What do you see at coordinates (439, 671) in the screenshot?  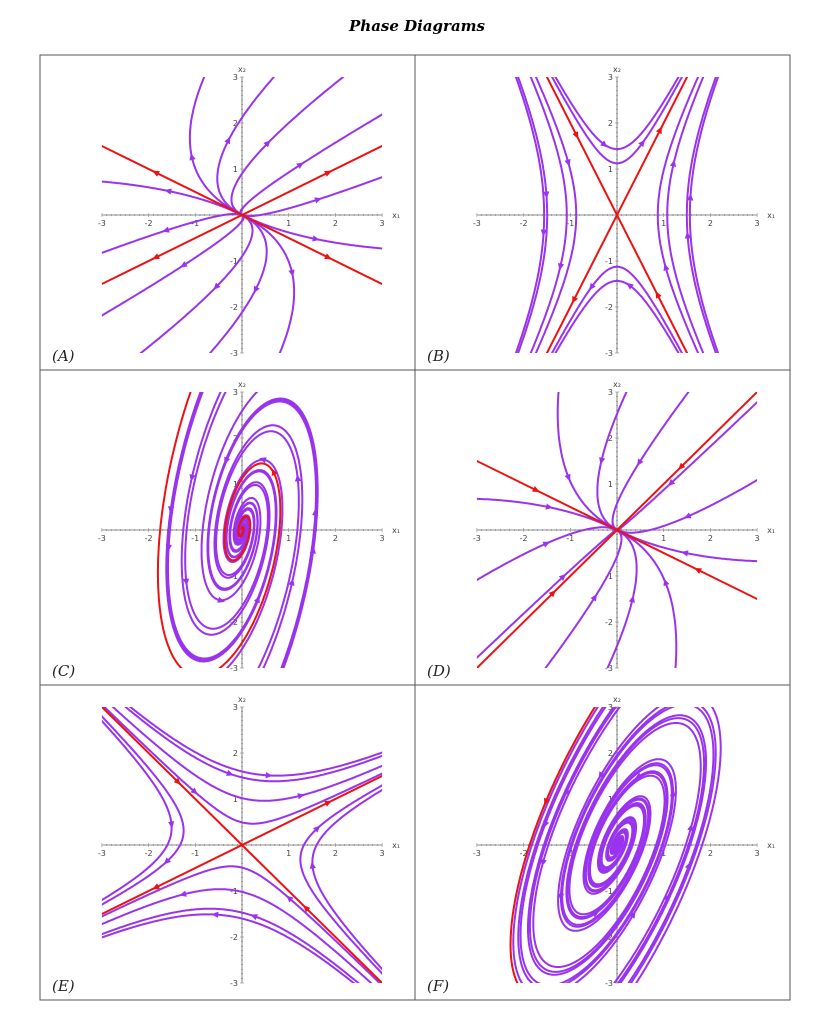 I see `panel-label: (D)` at bounding box center [439, 671].